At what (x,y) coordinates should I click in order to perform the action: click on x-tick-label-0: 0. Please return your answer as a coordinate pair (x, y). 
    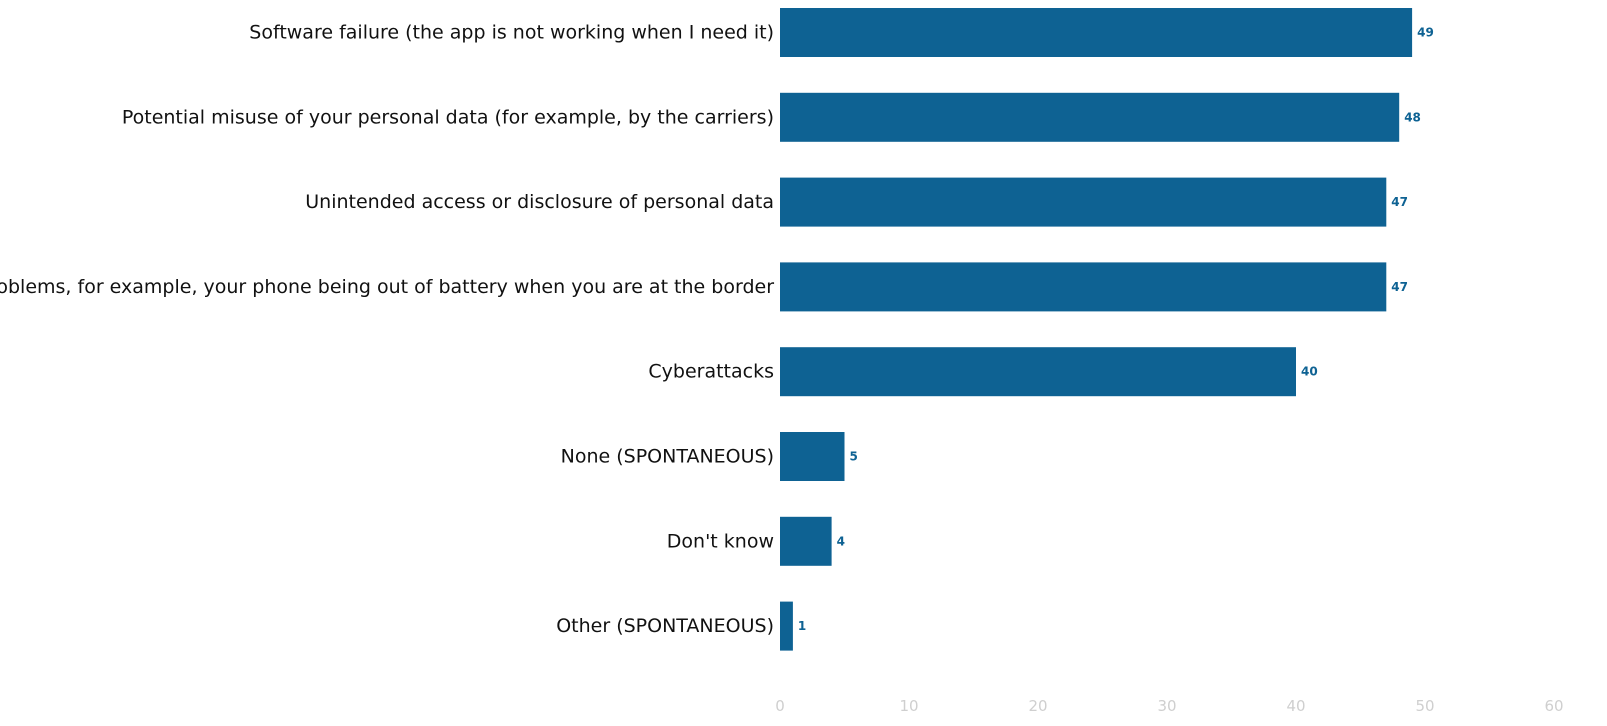
    Looking at the image, I should click on (780, 706).